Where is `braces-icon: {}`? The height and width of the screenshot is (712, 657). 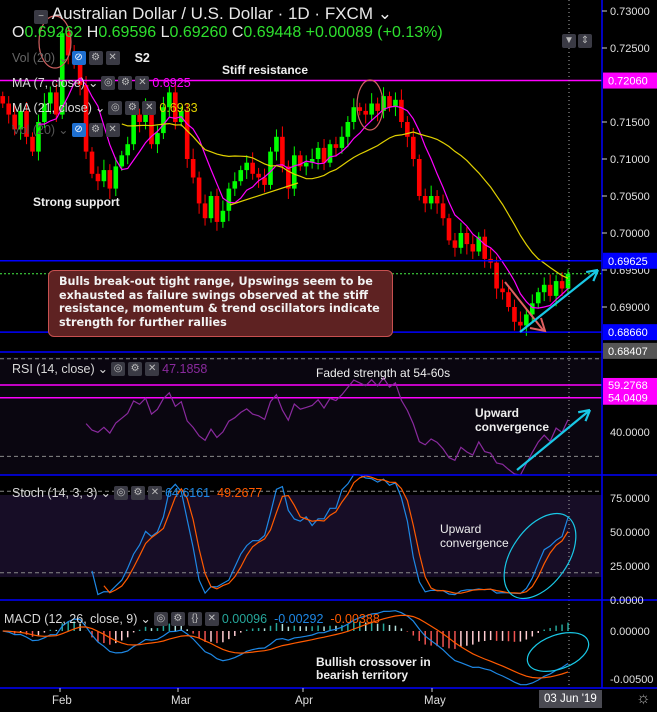 braces-icon: {} is located at coordinates (194, 618).